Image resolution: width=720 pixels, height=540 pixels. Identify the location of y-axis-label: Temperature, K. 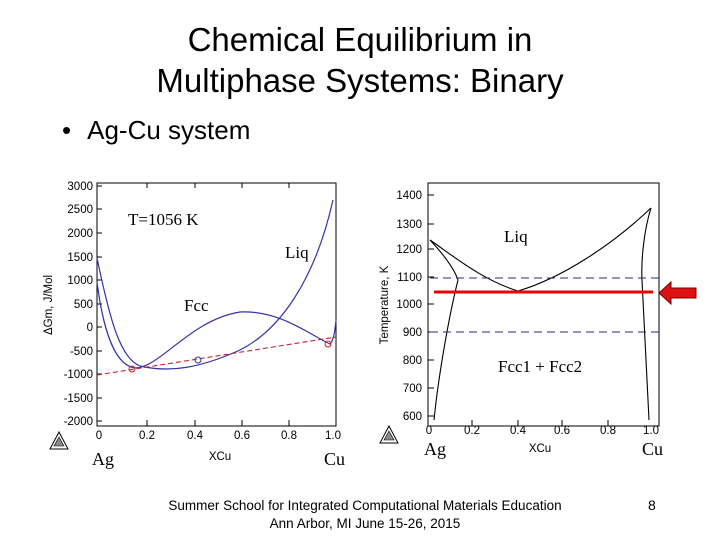
(385, 304).